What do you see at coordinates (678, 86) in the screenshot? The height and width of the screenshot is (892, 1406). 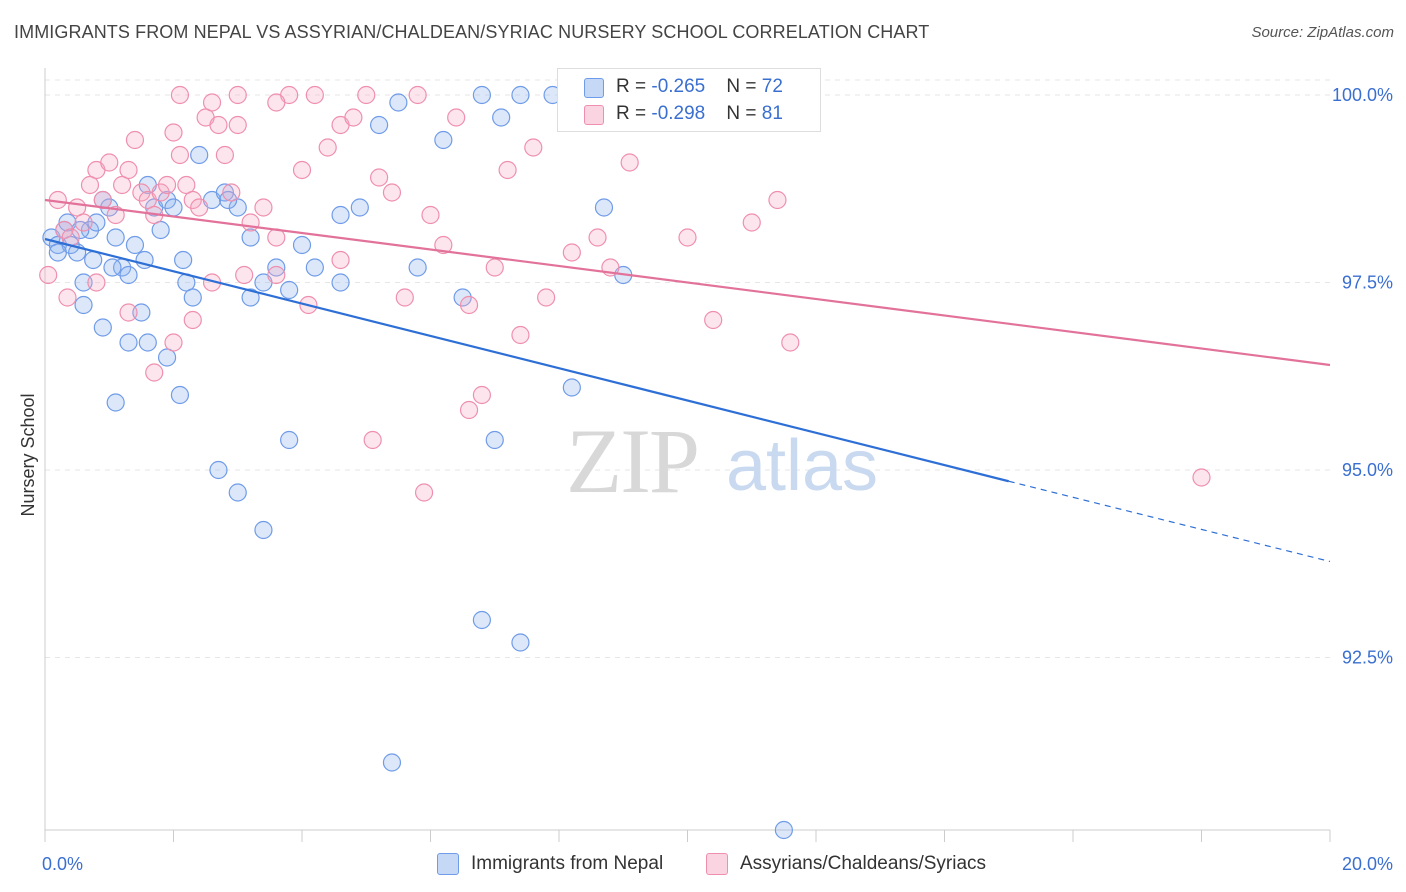 I see `r-value: -0.265` at bounding box center [678, 86].